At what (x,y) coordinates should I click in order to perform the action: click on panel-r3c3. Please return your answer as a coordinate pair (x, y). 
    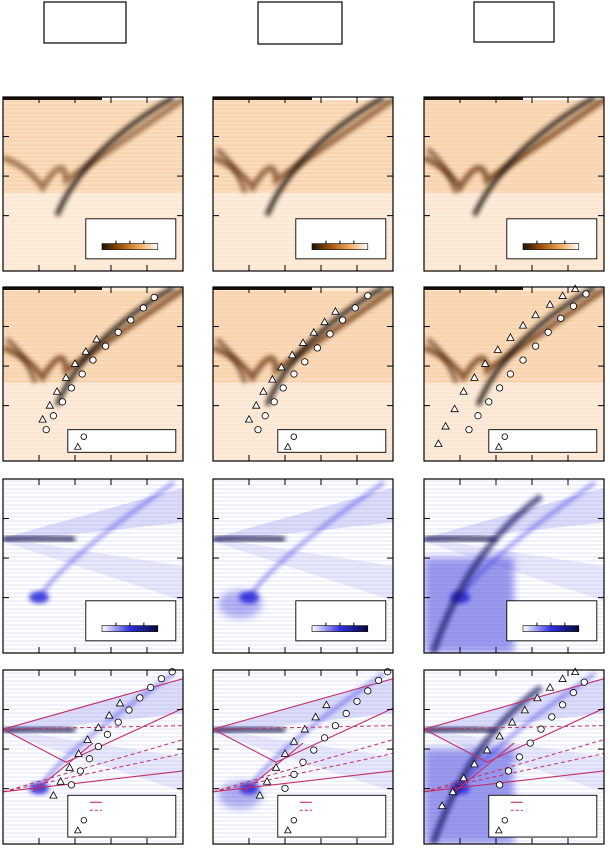
    Looking at the image, I should click on (514, 566).